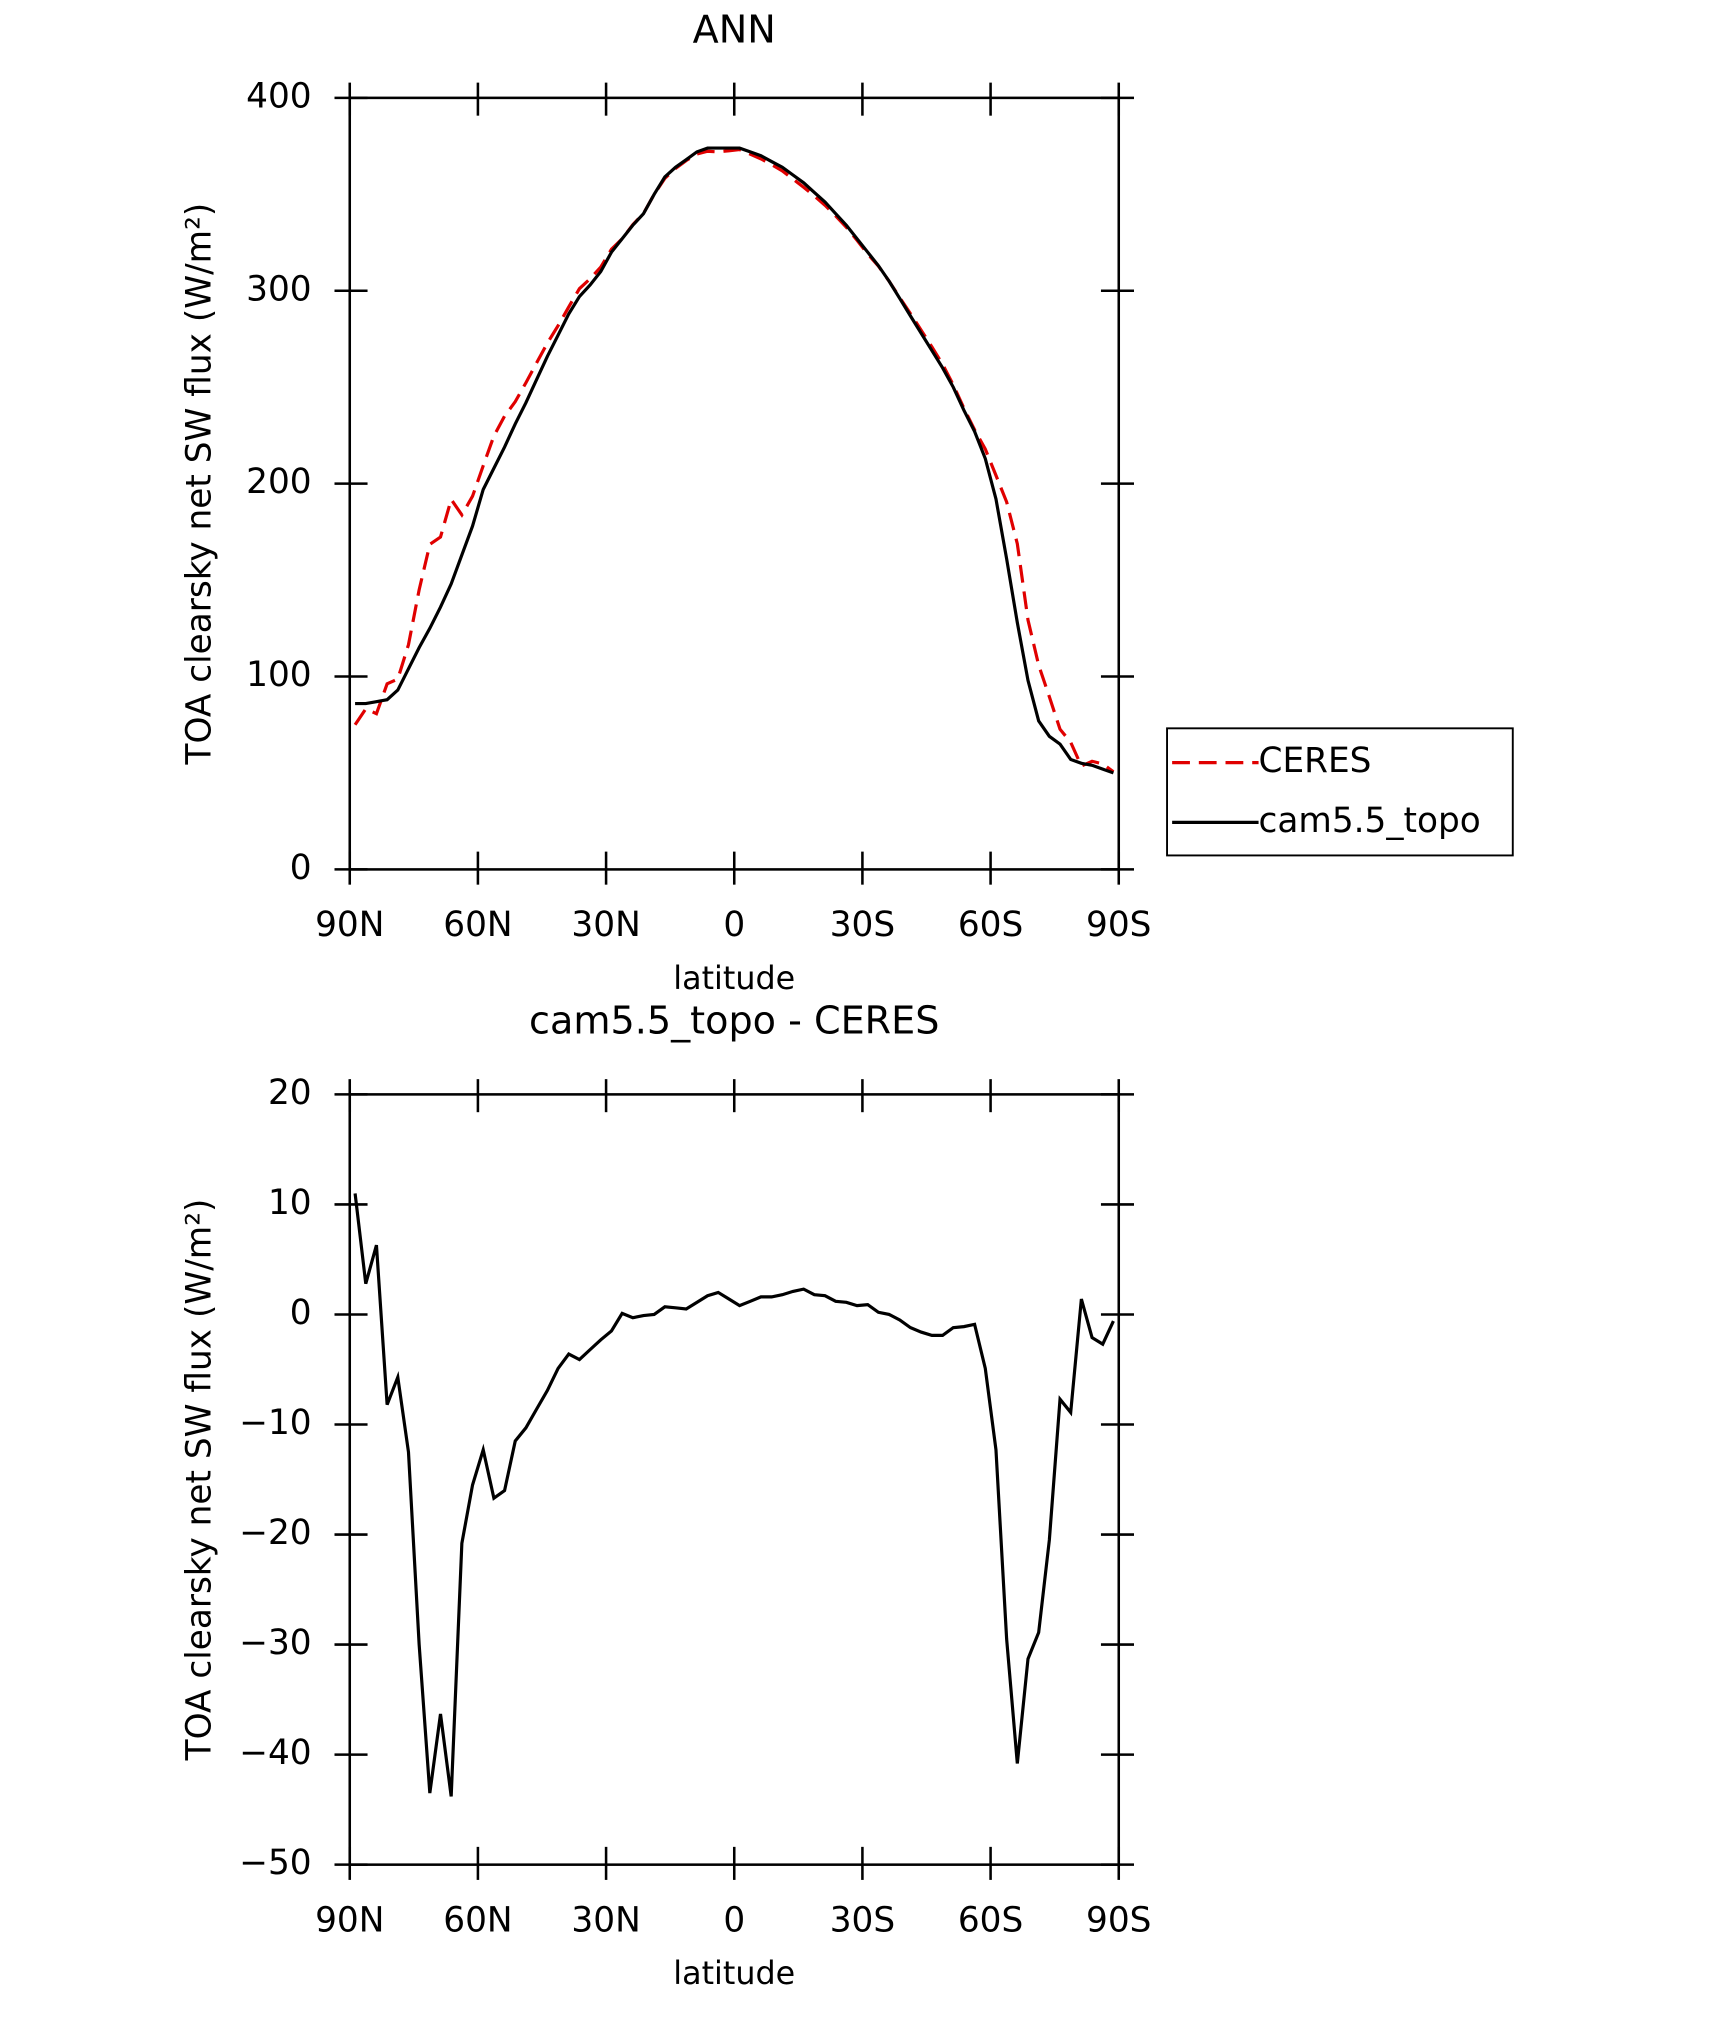 The image size is (1710, 2021). What do you see at coordinates (275, 1643) in the screenshot?
I see `y-tick-label: −30` at bounding box center [275, 1643].